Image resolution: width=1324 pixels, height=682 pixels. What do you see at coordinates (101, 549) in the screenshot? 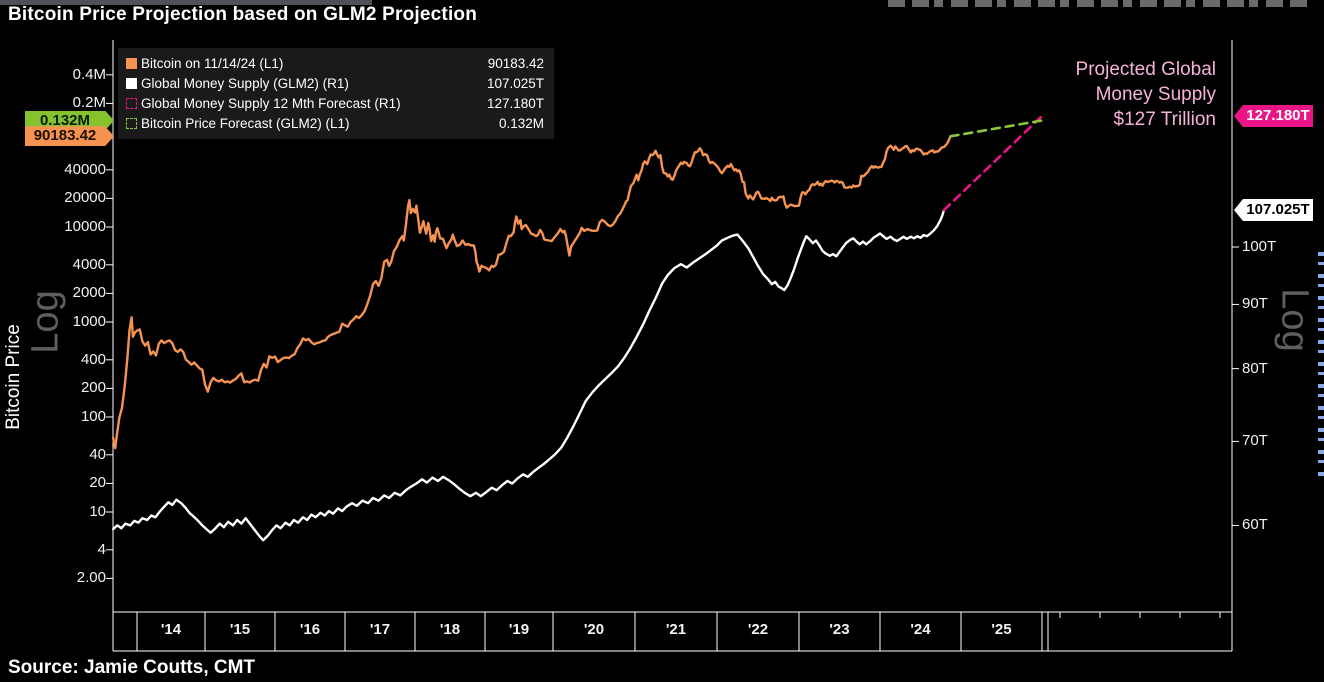
I see `left-axis-tick-label: 4` at bounding box center [101, 549].